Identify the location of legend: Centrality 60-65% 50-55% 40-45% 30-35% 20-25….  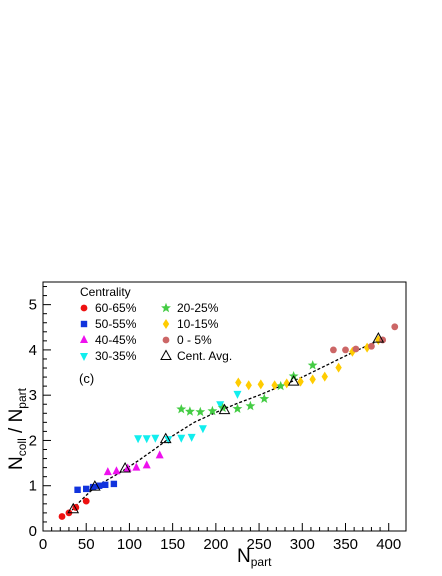
(156, 324).